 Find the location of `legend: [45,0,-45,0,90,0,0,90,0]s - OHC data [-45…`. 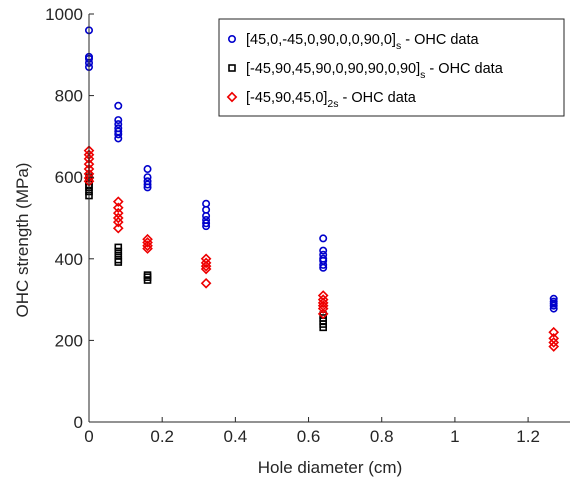

legend: [45,0,-45,0,90,0,0,90,0]s - OHC data [-45… is located at coordinates (391, 67).